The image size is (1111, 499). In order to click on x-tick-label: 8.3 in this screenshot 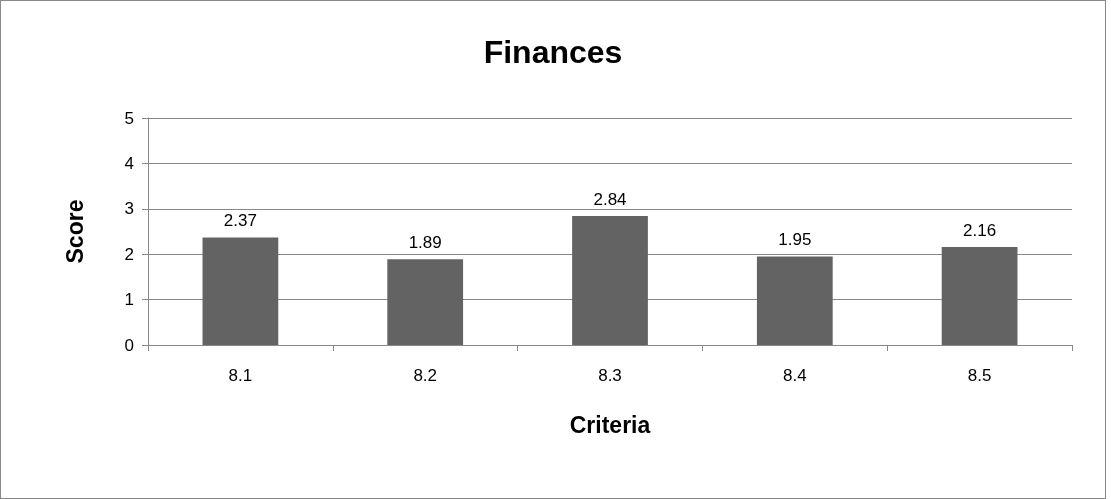, I will do `click(610, 375)`.